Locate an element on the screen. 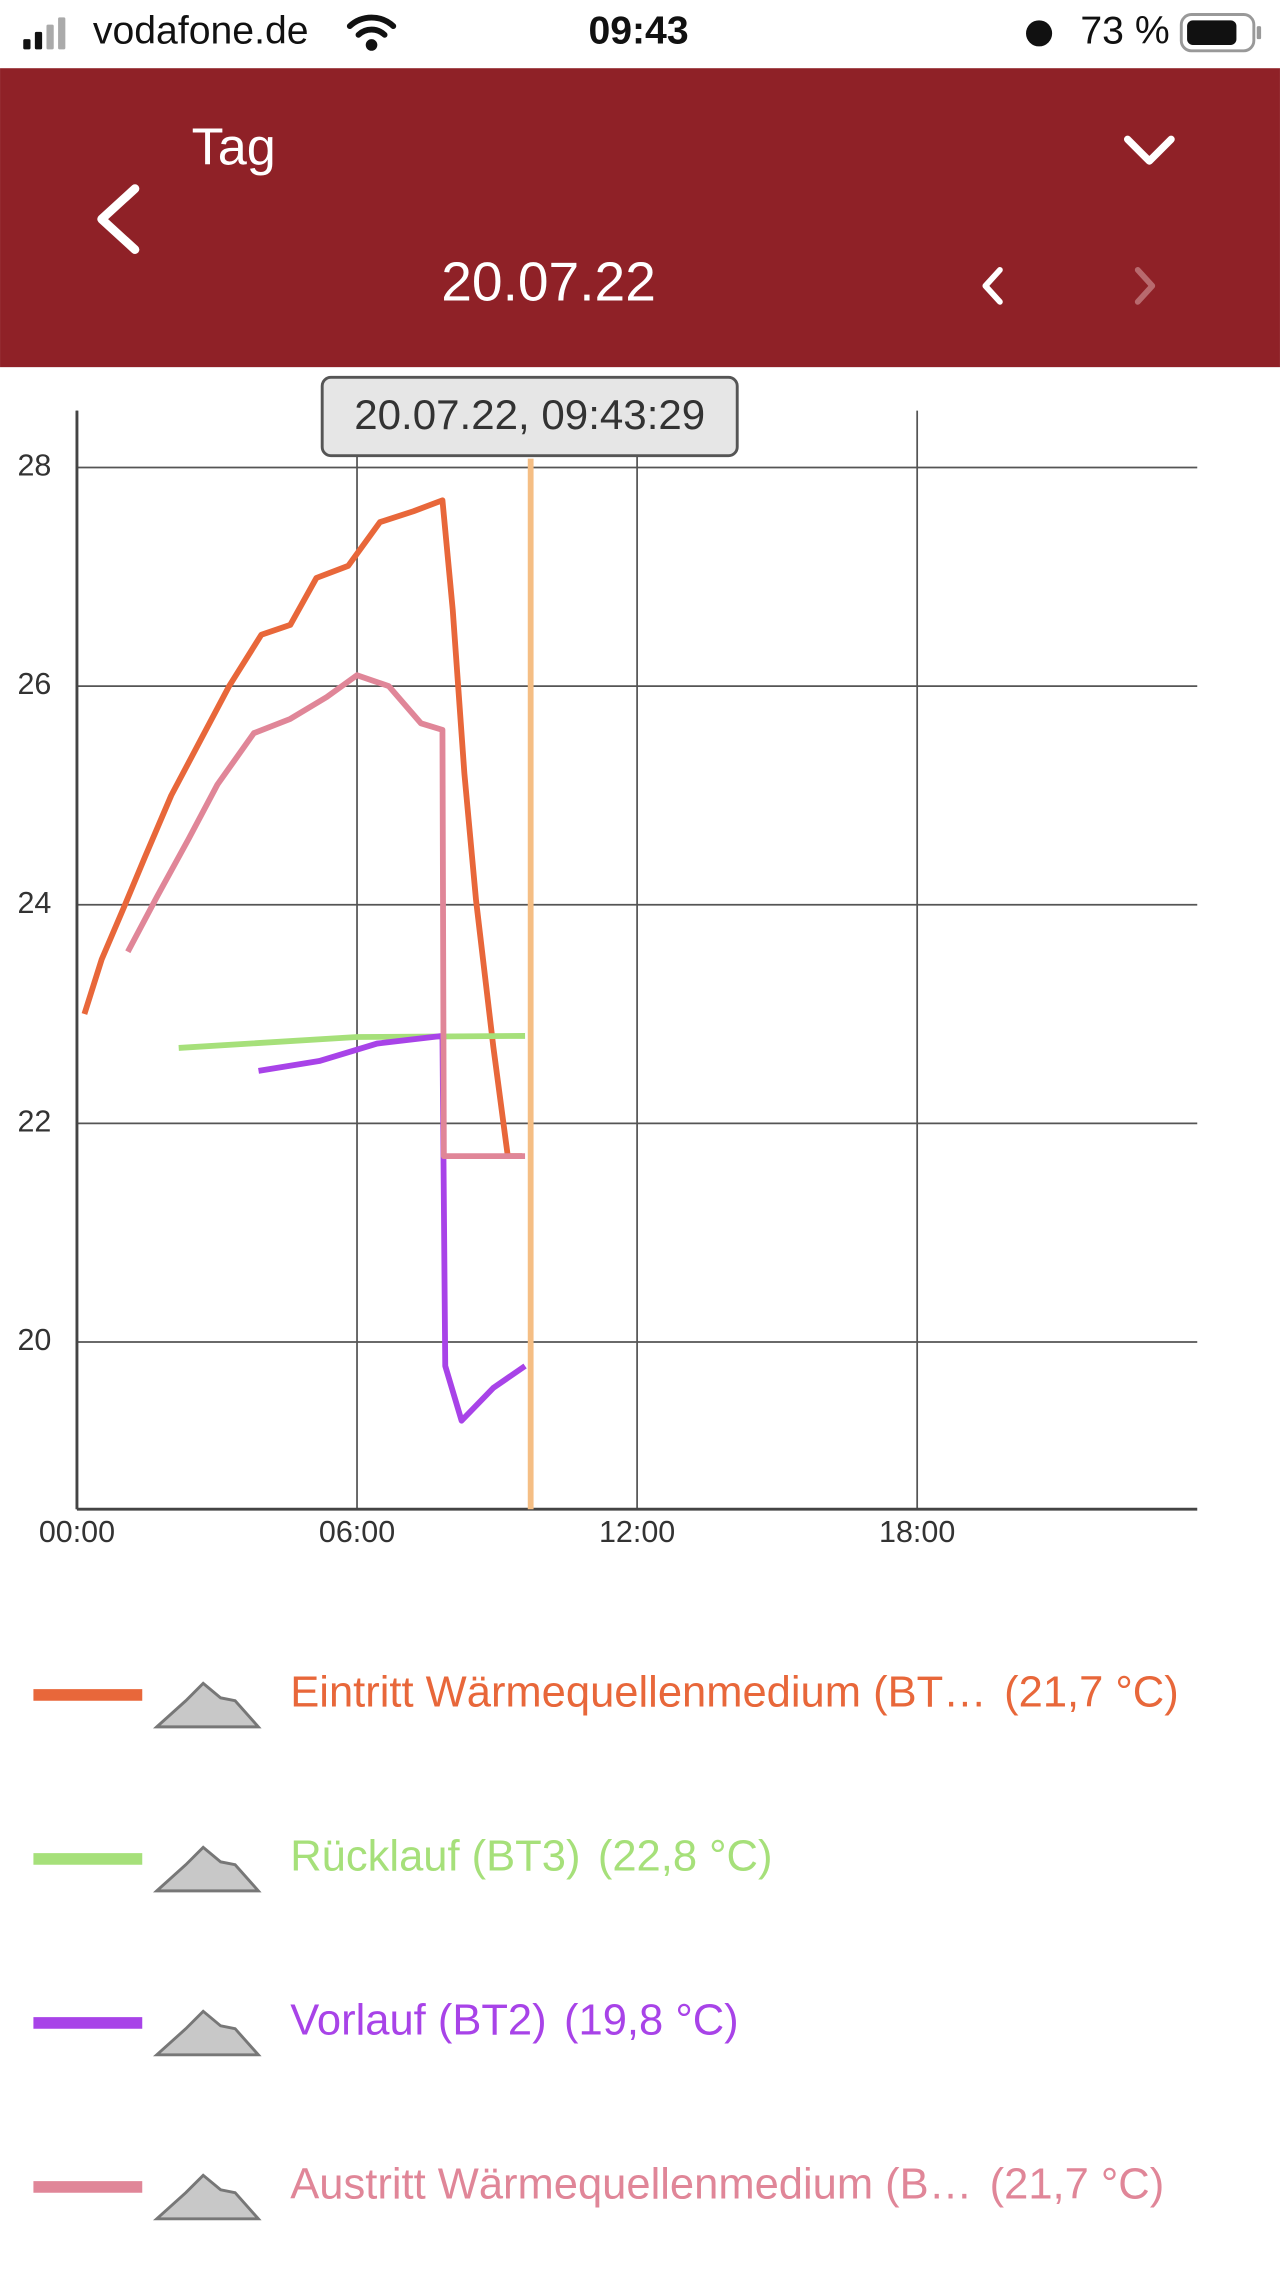 This screenshot has width=1280, height=2276. date: 20.07.22 is located at coordinates (548, 281).